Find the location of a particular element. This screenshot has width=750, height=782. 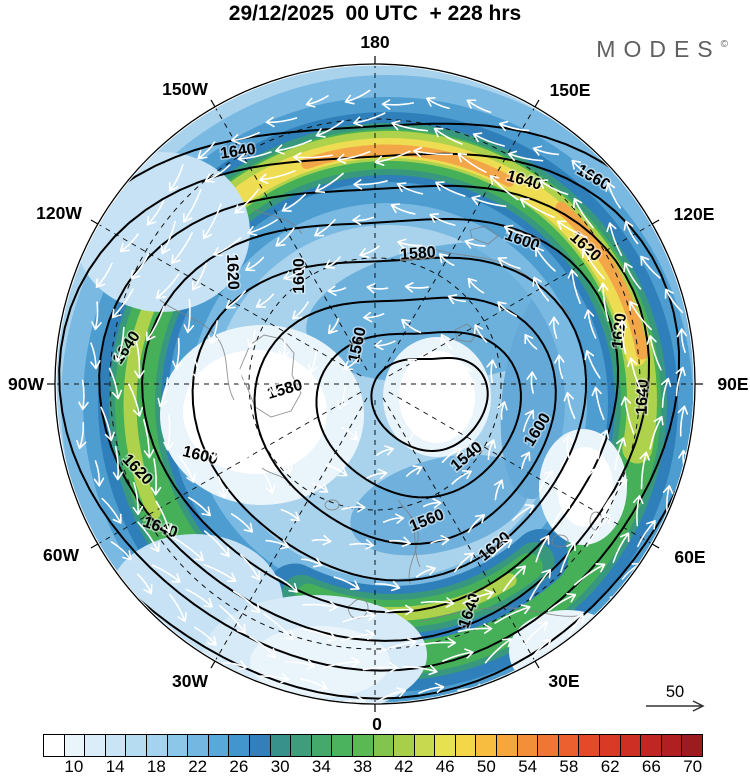

contour-label-1640: 1640 is located at coordinates (643, 397).